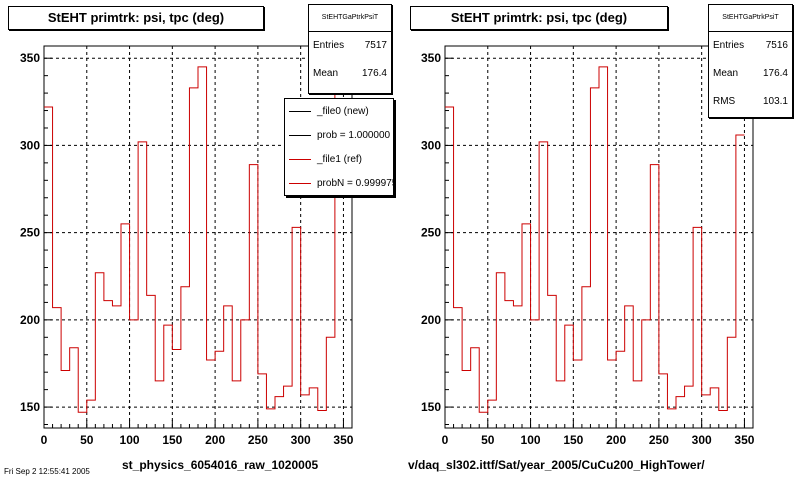  What do you see at coordinates (355, 183) in the screenshot?
I see `legend-label: probN = 0.999975` at bounding box center [355, 183].